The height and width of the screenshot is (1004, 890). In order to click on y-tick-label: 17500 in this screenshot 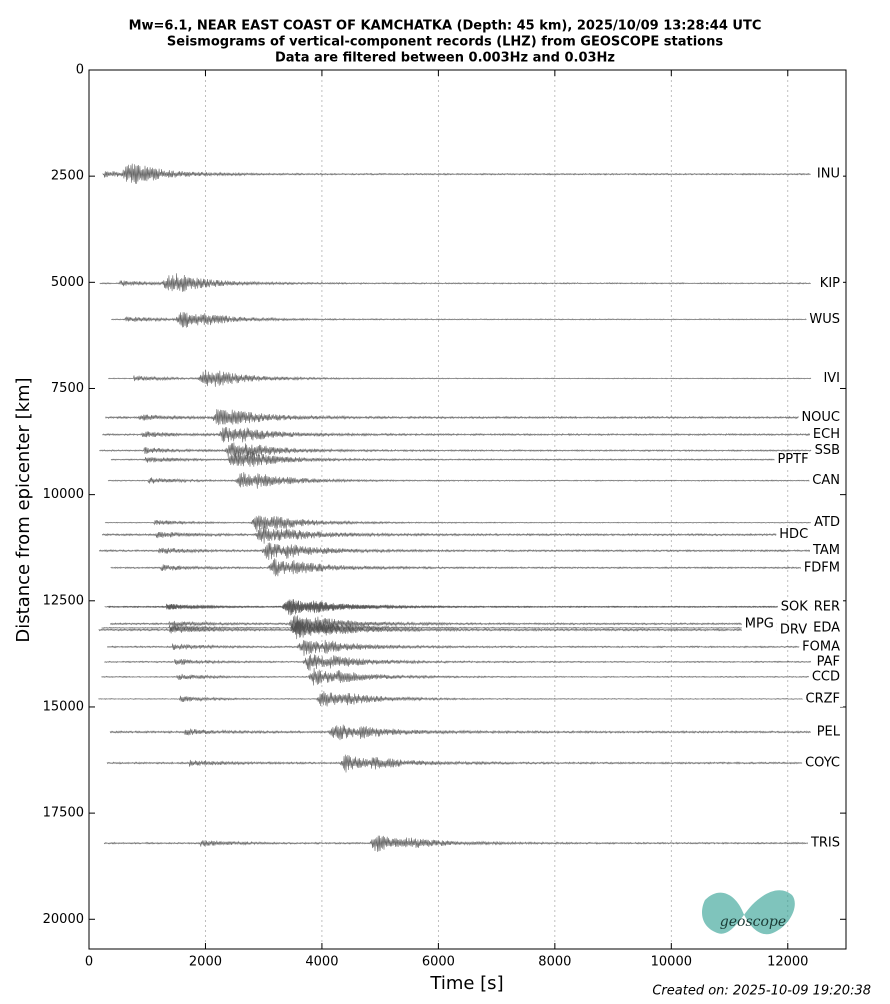, I will do `click(63, 813)`.